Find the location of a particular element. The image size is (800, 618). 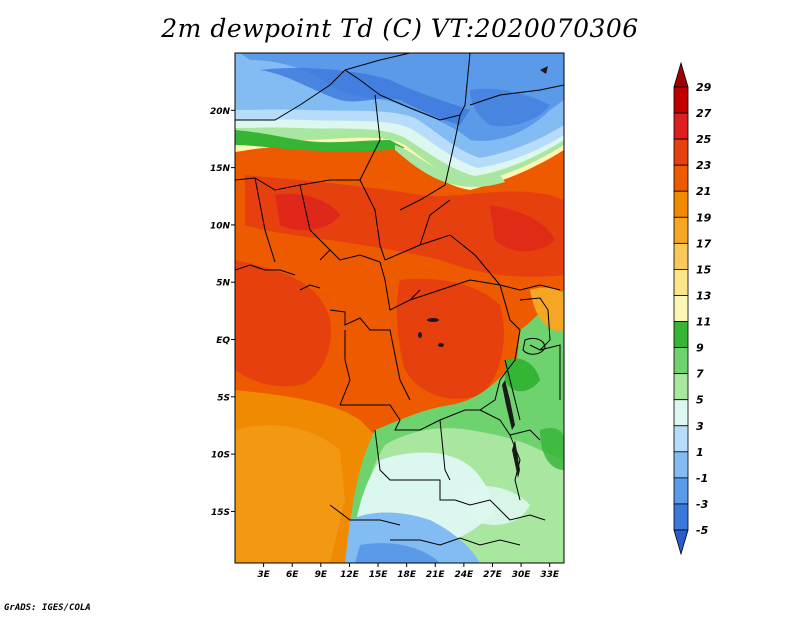

lon-tick-label: 6E is located at coordinates (292, 575).